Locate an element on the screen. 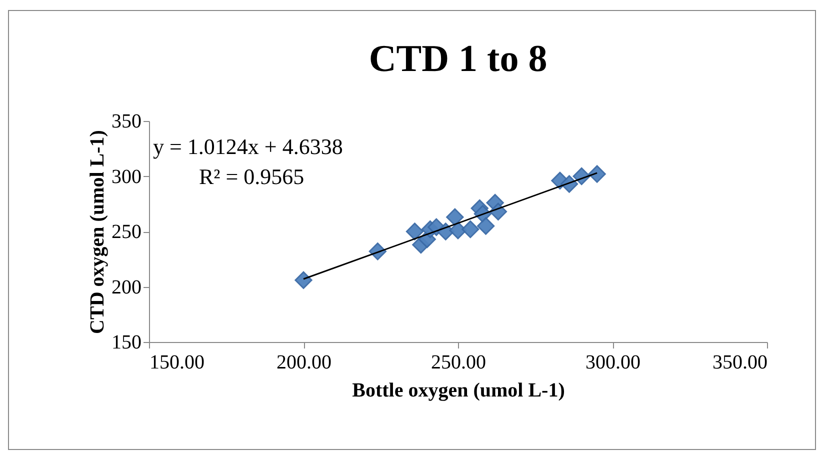 The image size is (824, 456). x-tick-label: 350.00 is located at coordinates (740, 363).